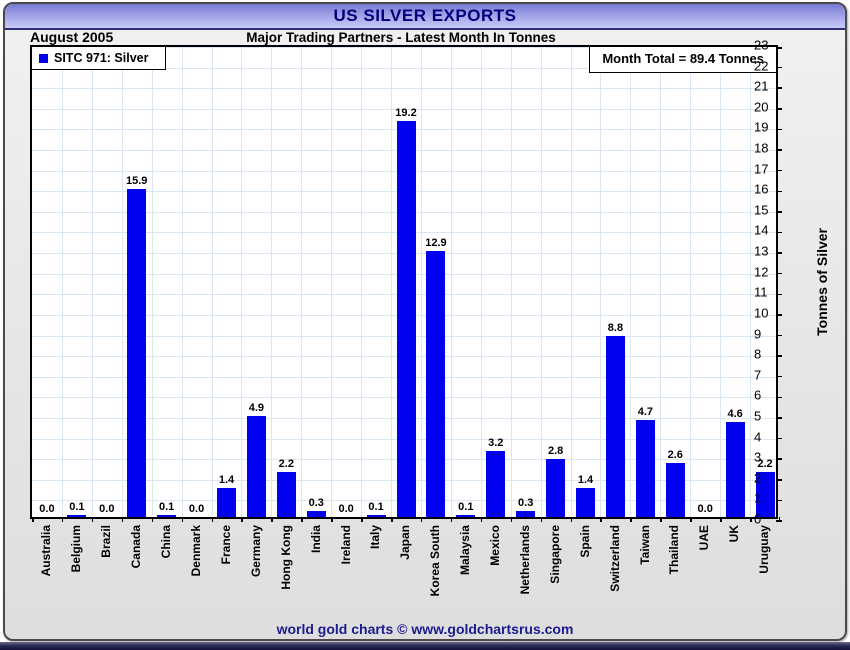  What do you see at coordinates (345, 545) in the screenshot?
I see `x-tick-label: Ireland` at bounding box center [345, 545].